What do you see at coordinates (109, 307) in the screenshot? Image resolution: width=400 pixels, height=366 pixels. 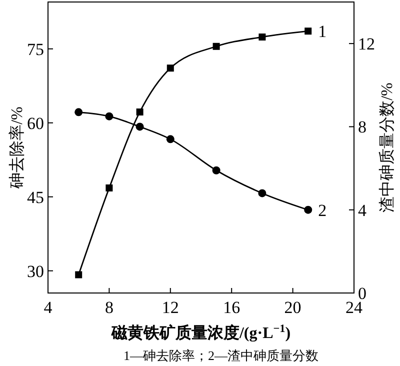 I see `x-tick-label: 8` at bounding box center [109, 307].